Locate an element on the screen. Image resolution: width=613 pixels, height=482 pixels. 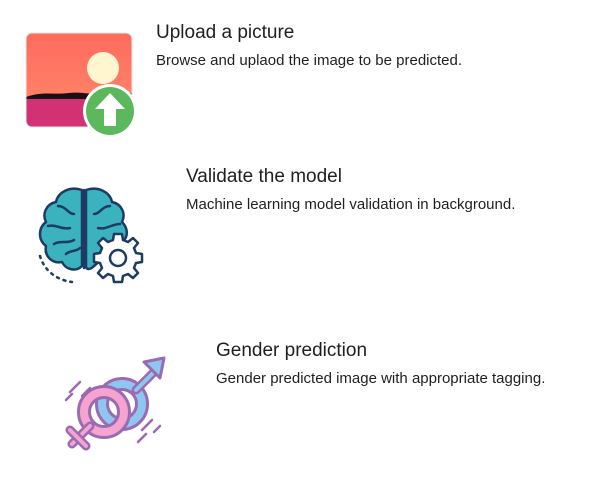
step-title: Upload a picture is located at coordinates (225, 32).